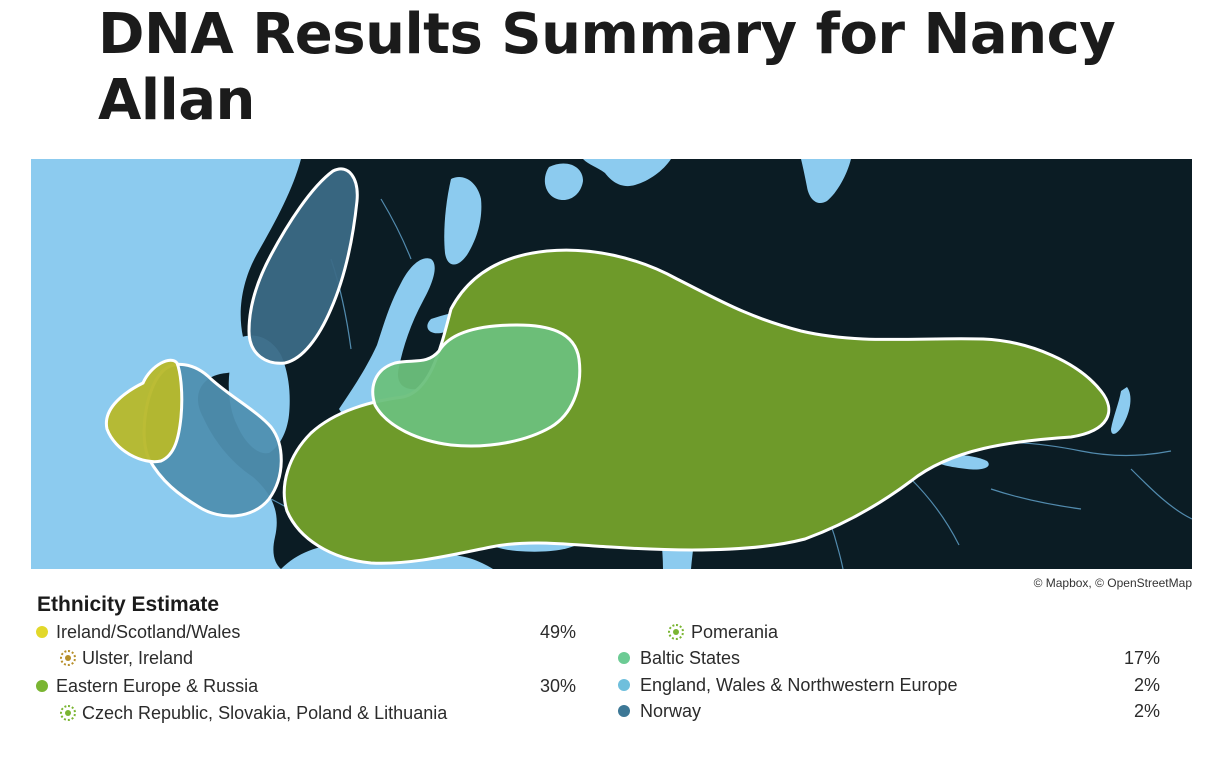  Describe the element at coordinates (676, 632) in the screenshot. I see `pomerania-marker-icon` at that location.